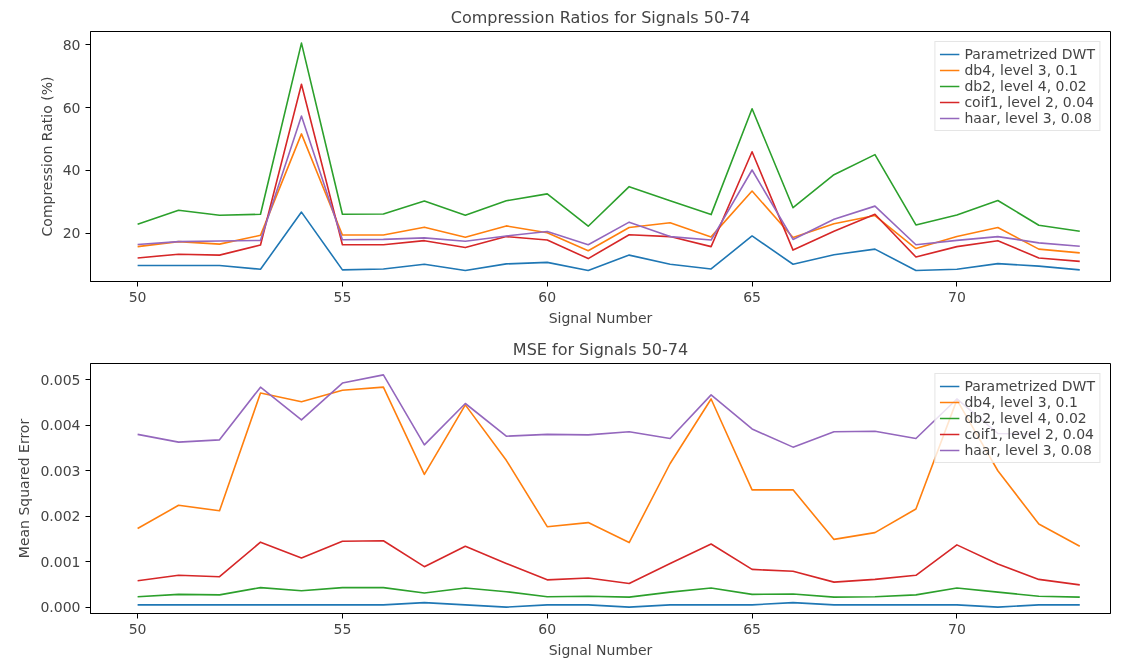 Image resolution: width=1126 pixels, height=668 pixels. What do you see at coordinates (60, 470) in the screenshot?
I see `y-tick-label: 0.003` at bounding box center [60, 470].